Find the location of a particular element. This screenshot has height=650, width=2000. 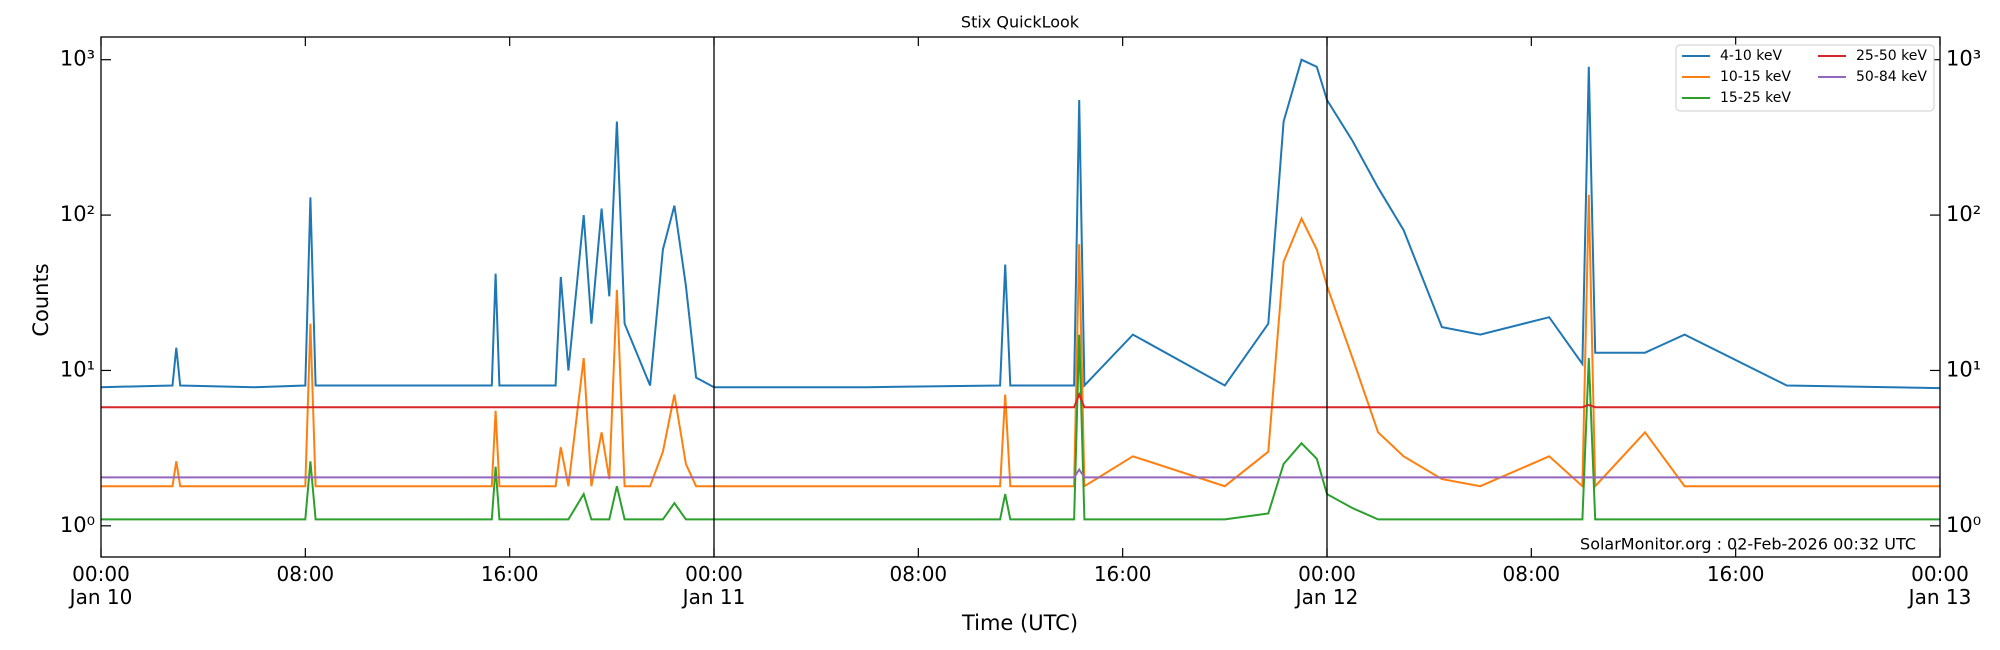

chart-title: Stix QuickLook is located at coordinates (1020, 22).